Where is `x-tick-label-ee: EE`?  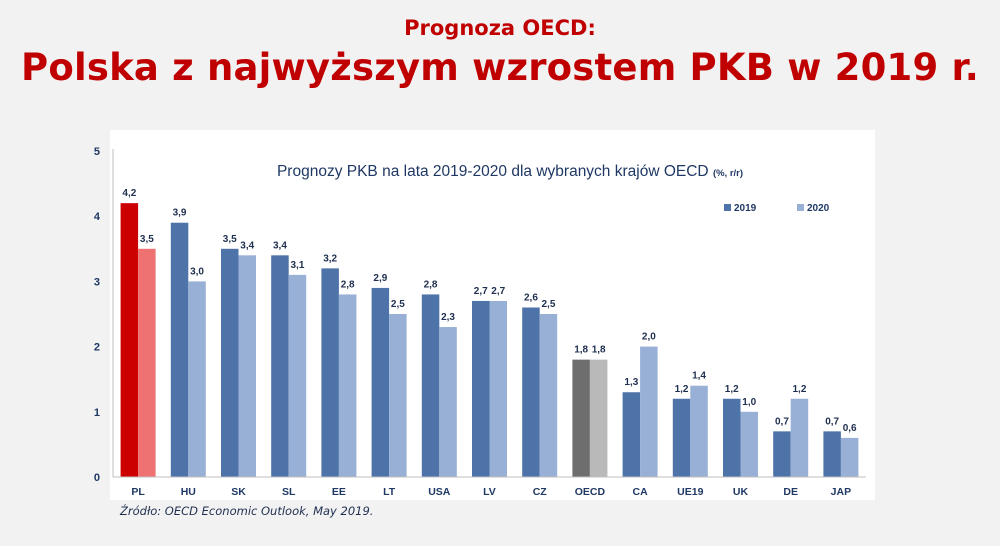
x-tick-label-ee: EE is located at coordinates (339, 492).